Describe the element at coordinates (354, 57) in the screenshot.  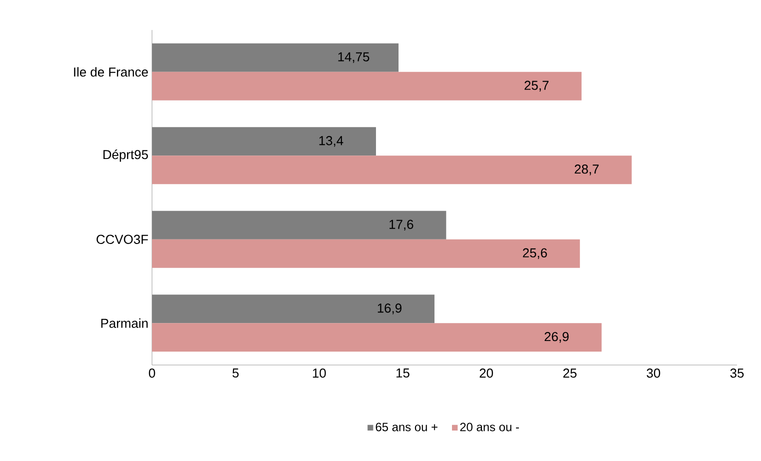
I see `data-label: 14,75` at that location.